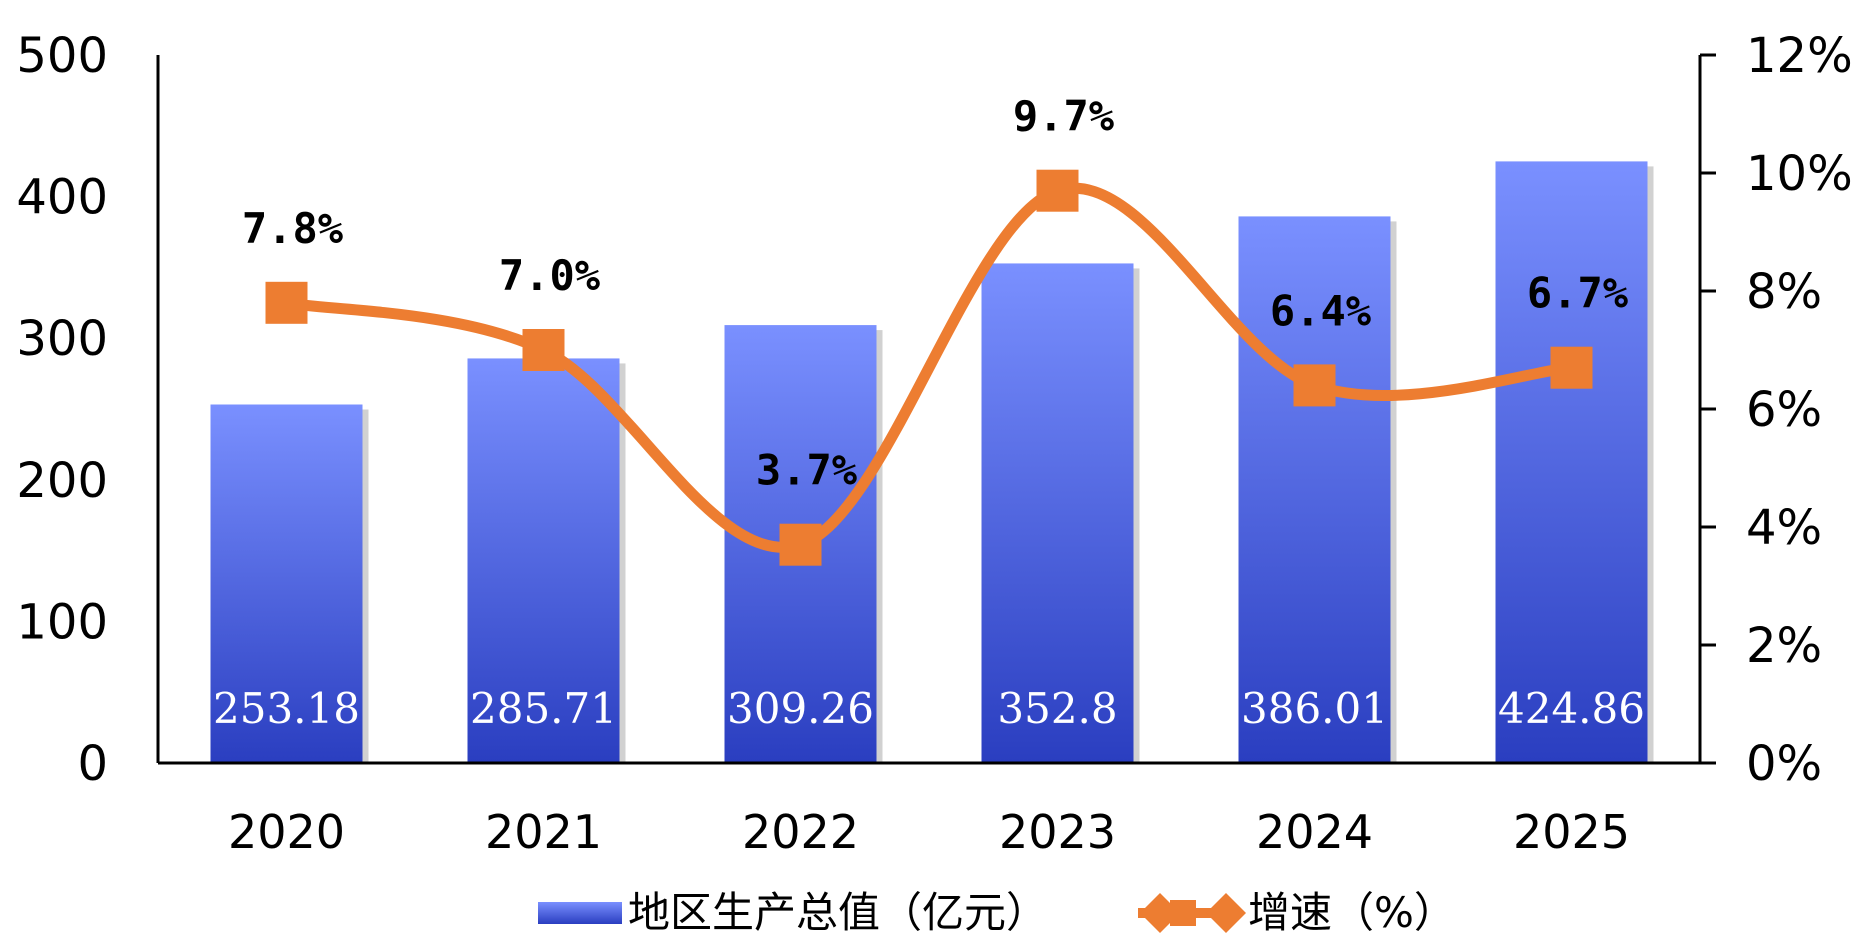 This screenshot has width=1853, height=948. What do you see at coordinates (806, 470) in the screenshot?
I see `growth-value-label-2022: 3.7%` at bounding box center [806, 470].